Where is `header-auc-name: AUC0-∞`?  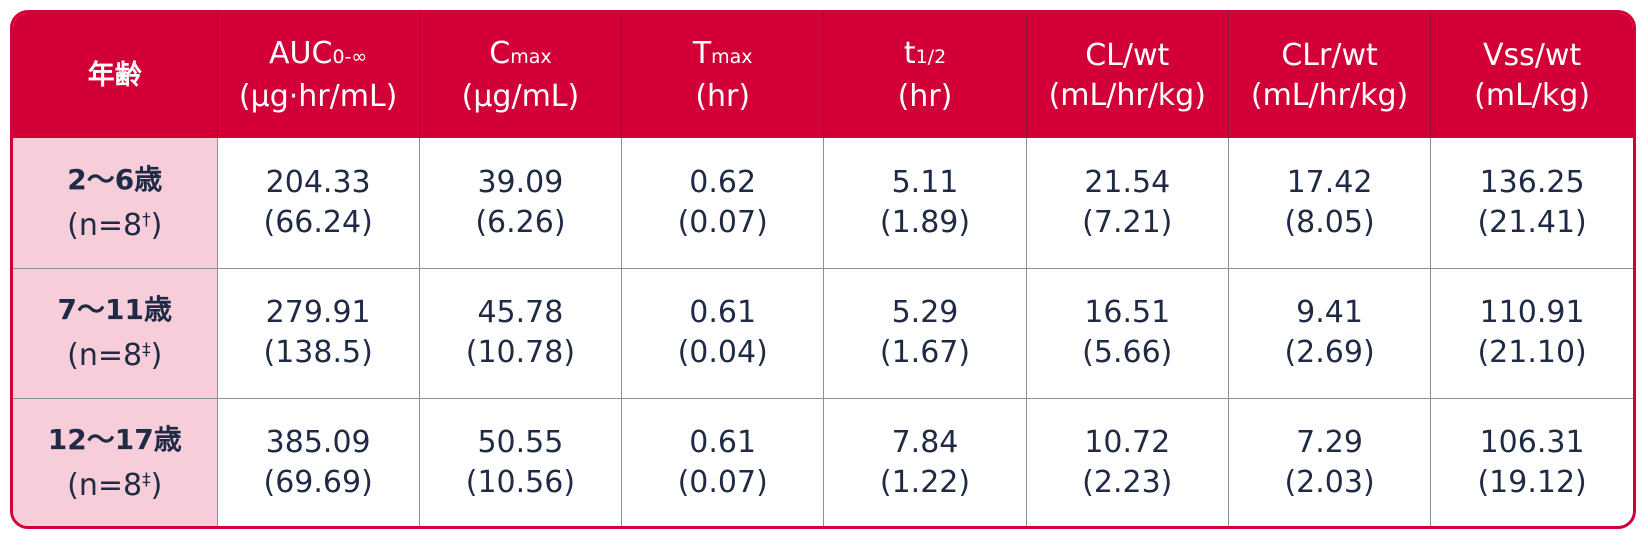
header-auc-name: AUC0-∞ is located at coordinates (318, 55).